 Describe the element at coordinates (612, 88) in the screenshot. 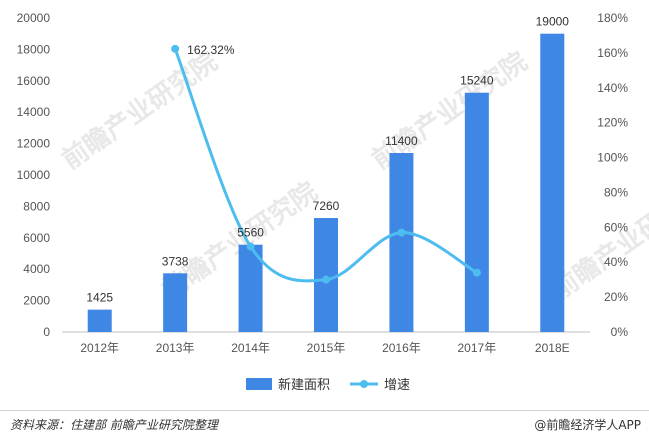

I see `right-axis-tick-label: 140%` at that location.